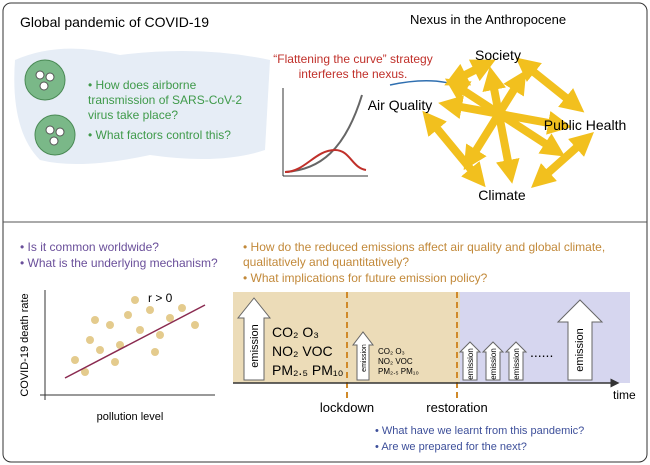 The width and height of the screenshot is (650, 465). Describe the element at coordinates (400, 105) in the screenshot. I see `node: Air Quality` at that location.